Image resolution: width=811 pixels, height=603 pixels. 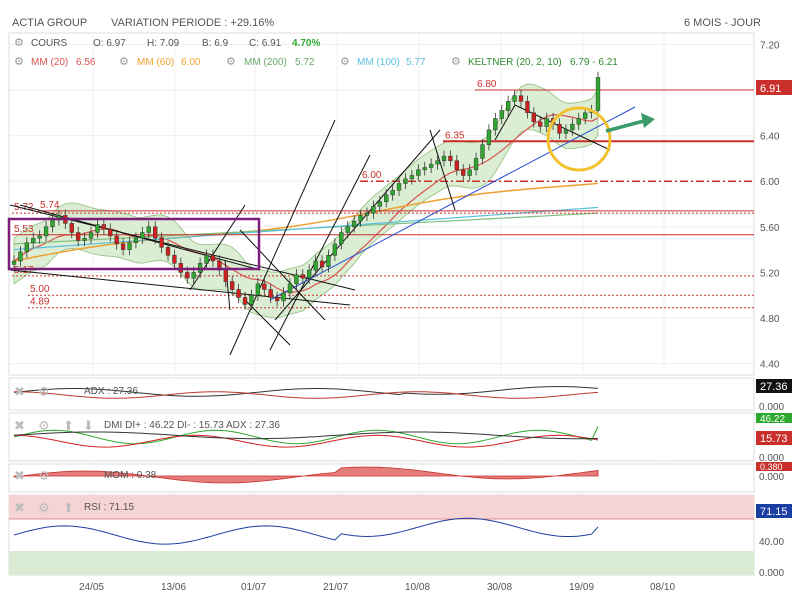 What do you see at coordinates (306, 531) in the screenshot?
I see `rsi-line` at bounding box center [306, 531].